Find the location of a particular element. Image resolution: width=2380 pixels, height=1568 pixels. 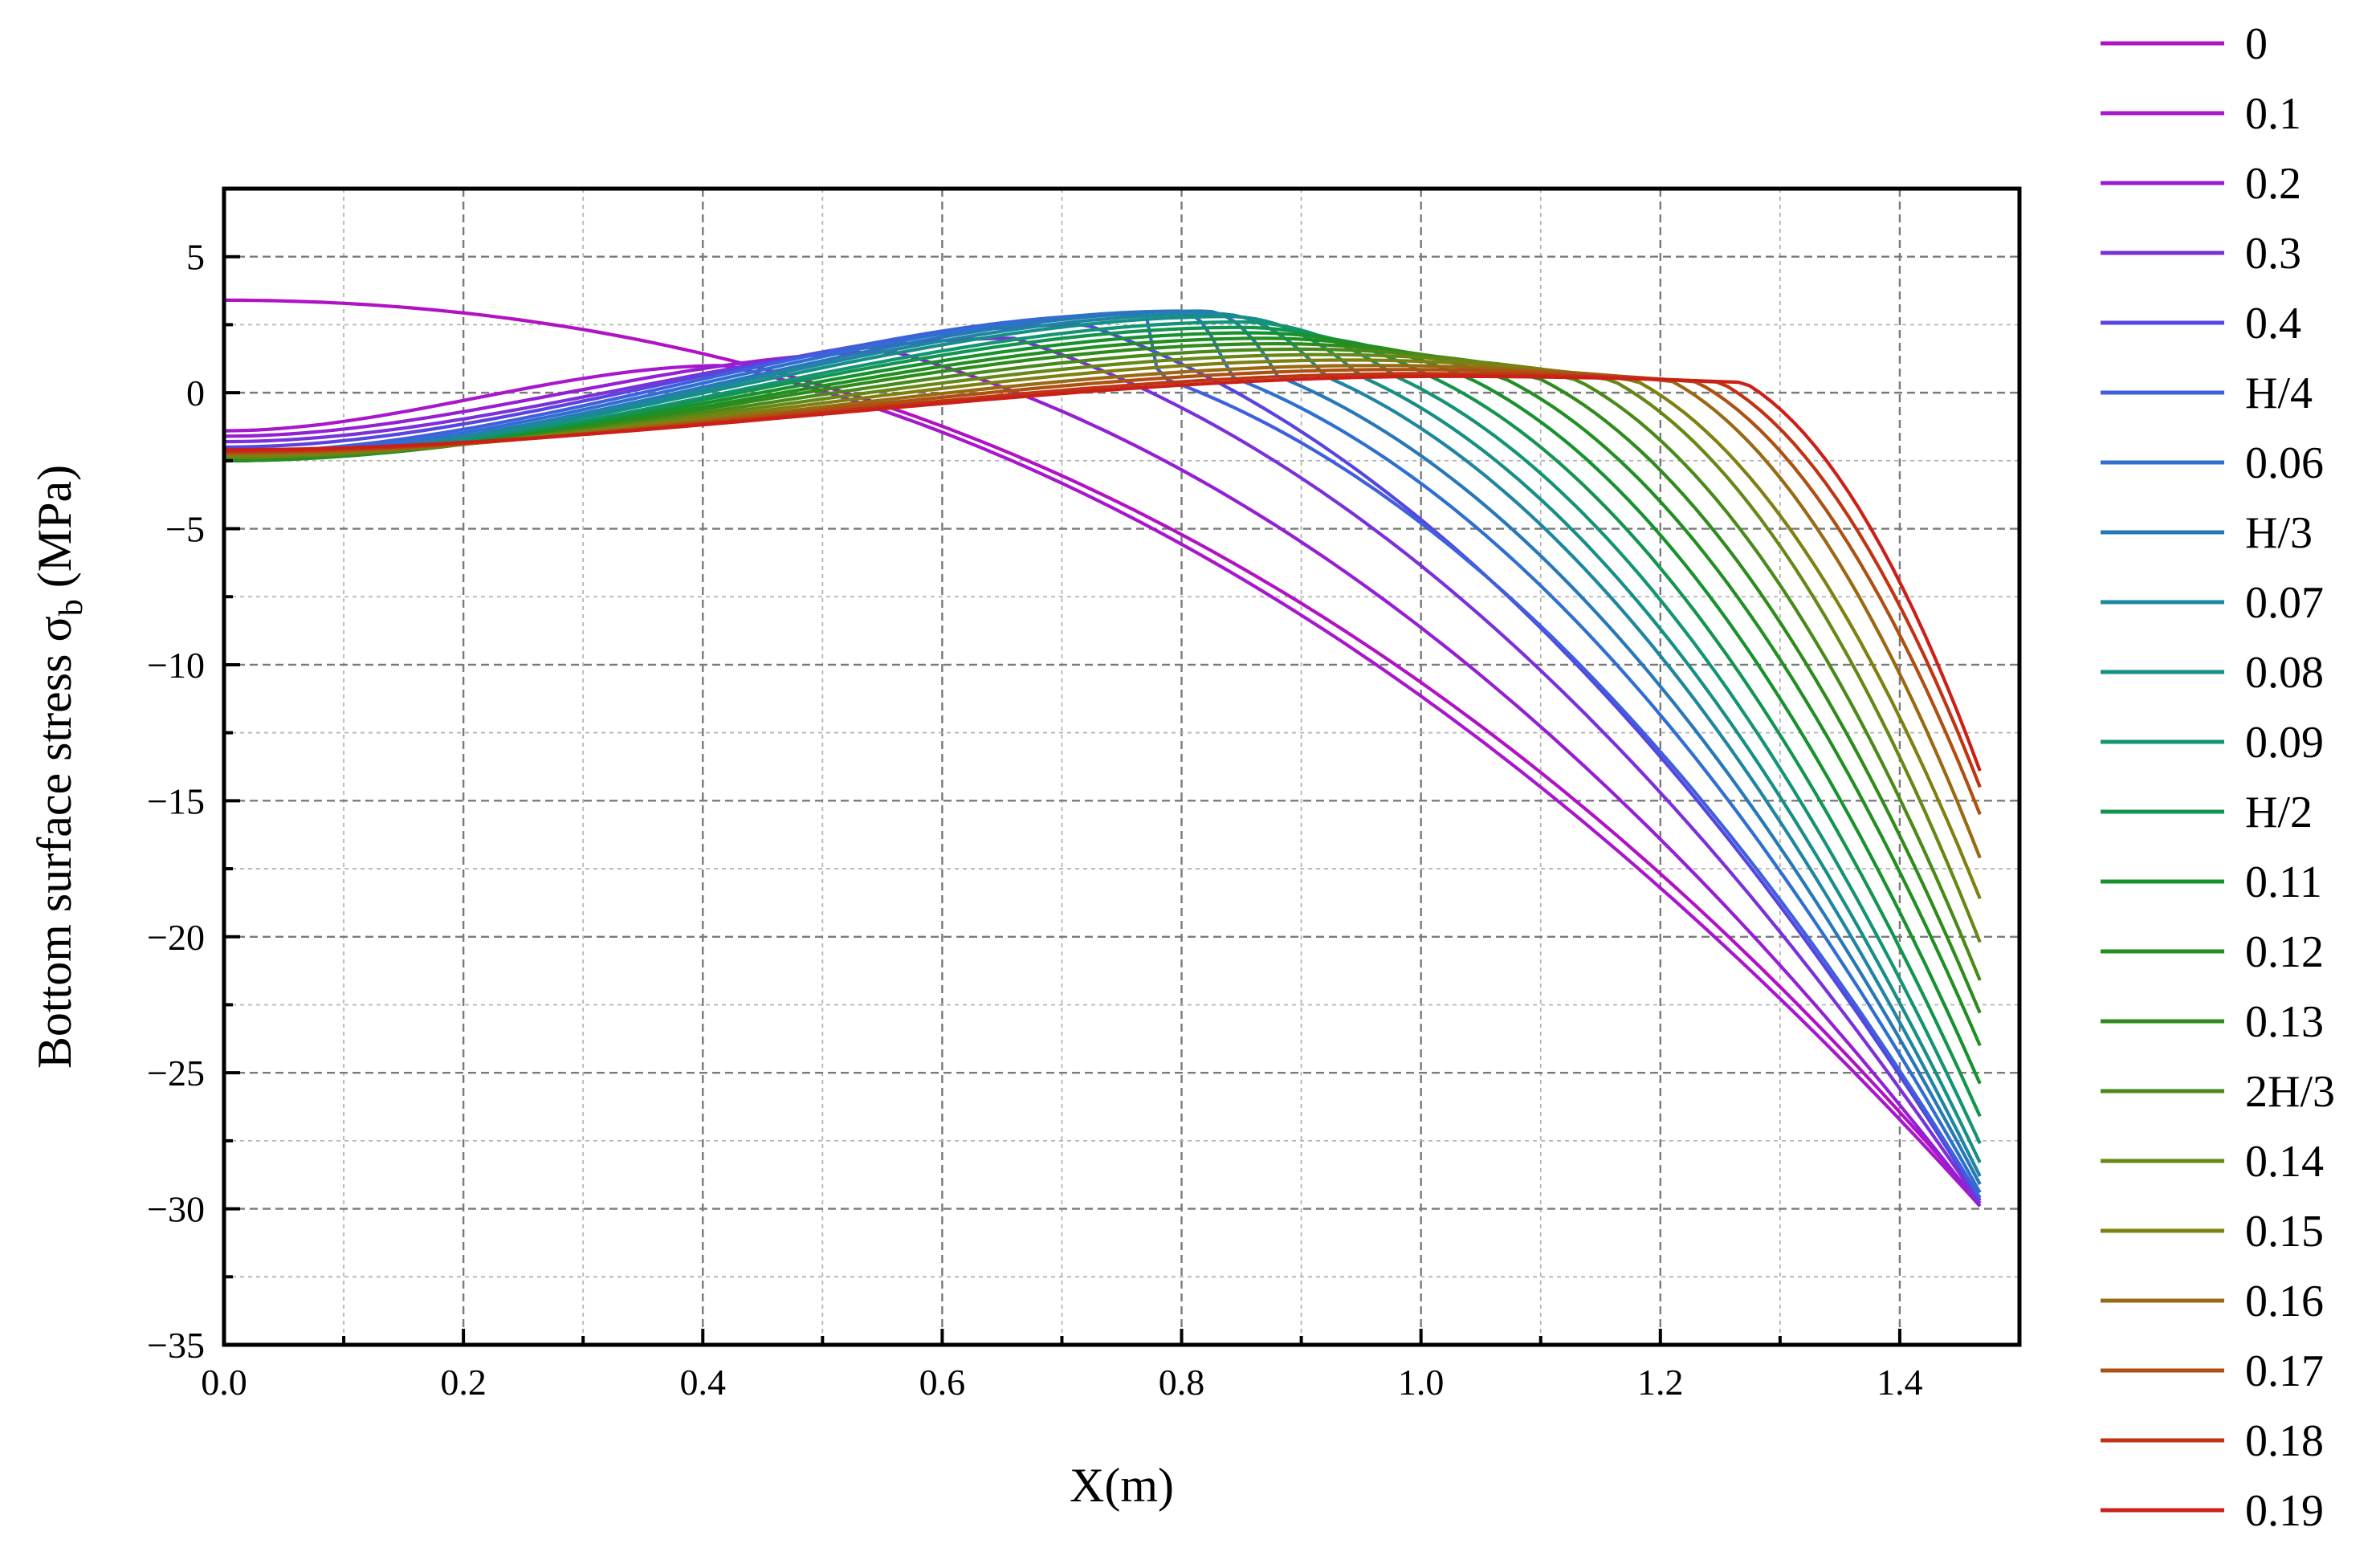

y-axis-label-main: Bottom surface stress σ is located at coordinates (55, 842).